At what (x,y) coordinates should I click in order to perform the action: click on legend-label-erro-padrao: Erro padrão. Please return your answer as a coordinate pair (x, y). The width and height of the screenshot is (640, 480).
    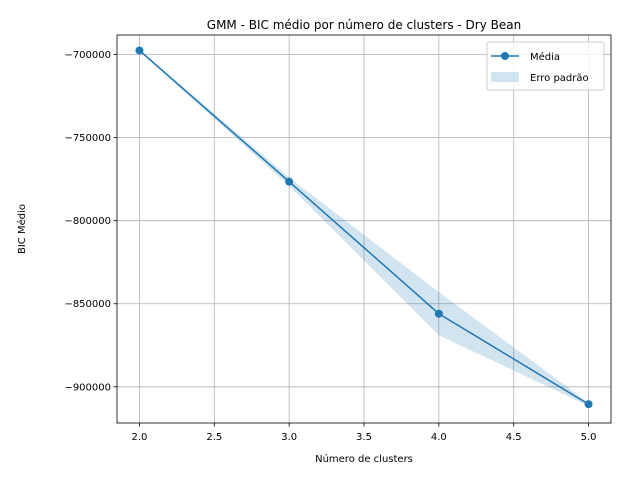
    Looking at the image, I should click on (559, 78).